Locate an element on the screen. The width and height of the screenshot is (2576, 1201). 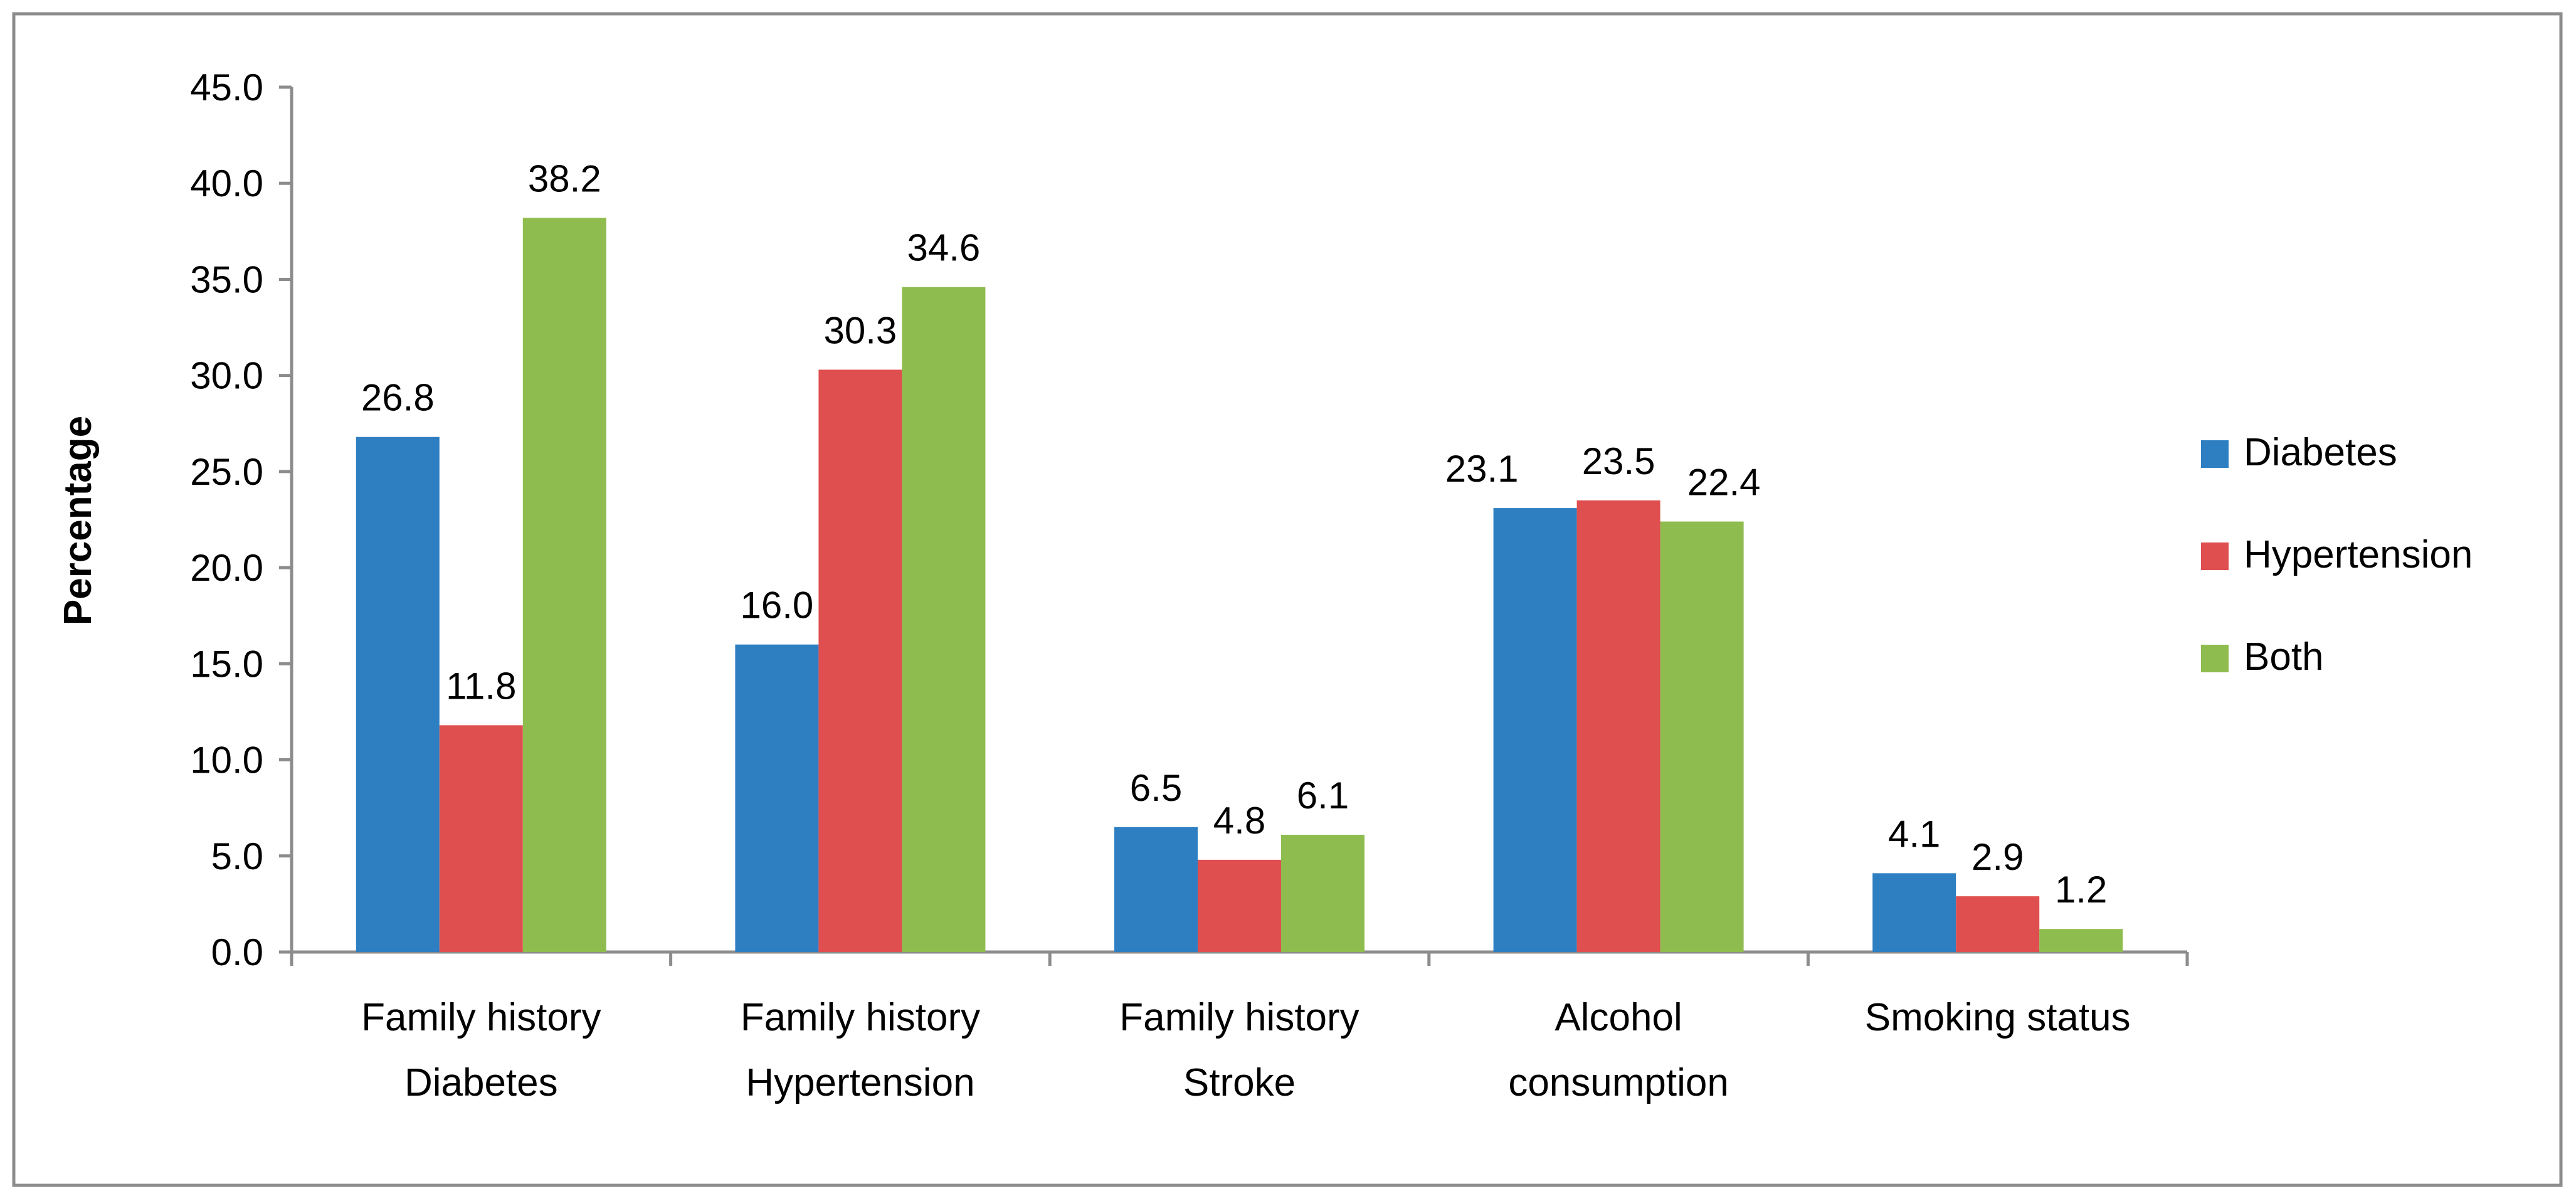
legend-label: Diabetes is located at coordinates (2320, 453).